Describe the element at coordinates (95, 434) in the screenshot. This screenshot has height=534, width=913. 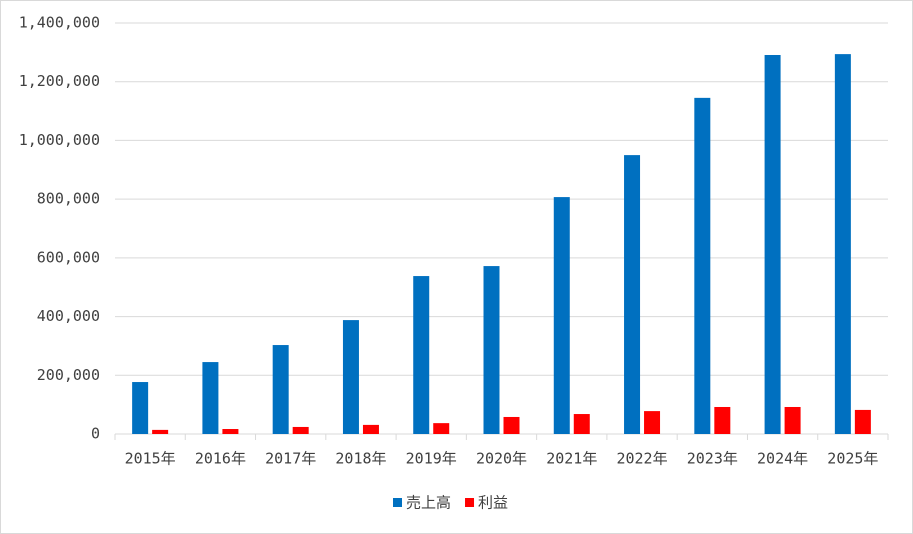
I see `y-tick-label: 0` at that location.